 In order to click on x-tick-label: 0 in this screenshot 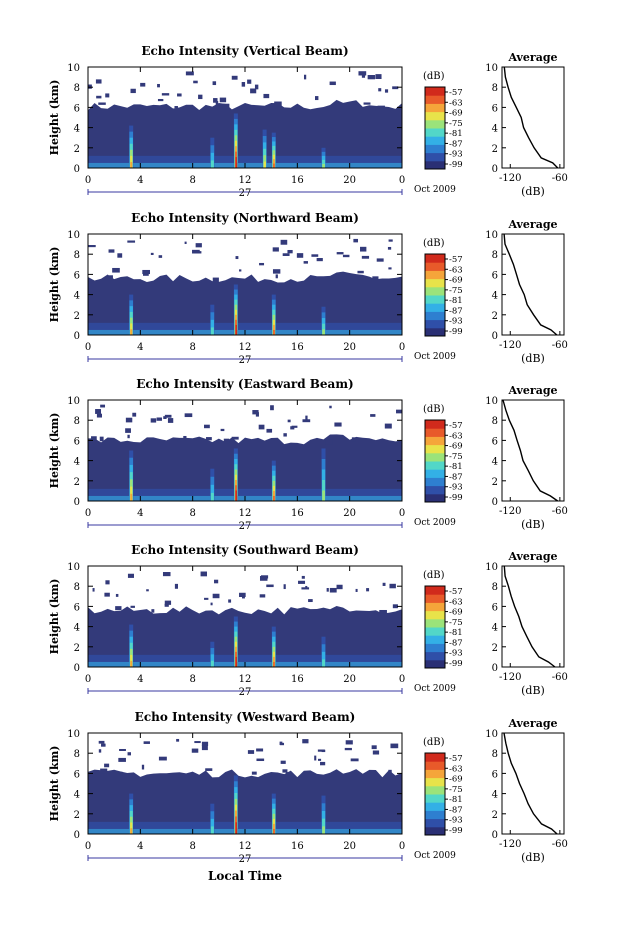, I will do `click(88, 513)`.